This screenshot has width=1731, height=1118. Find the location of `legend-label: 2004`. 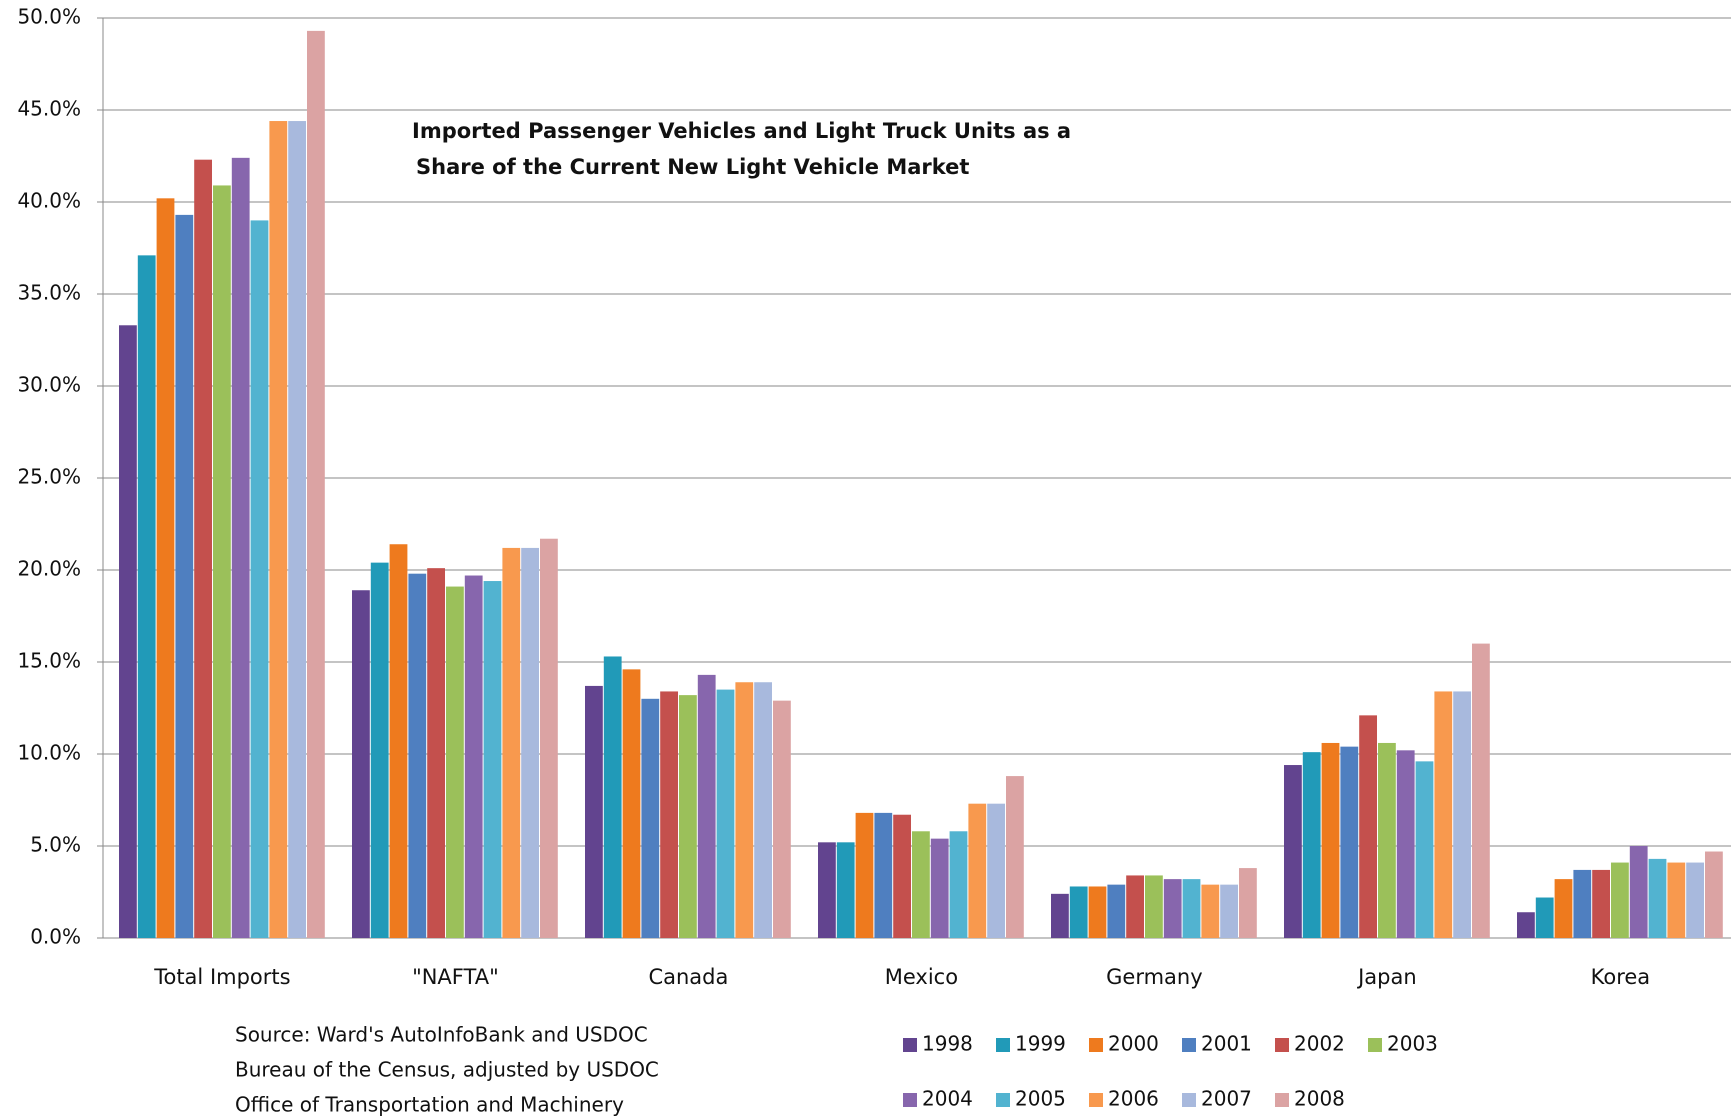

legend-label: 2004 is located at coordinates (947, 1099).